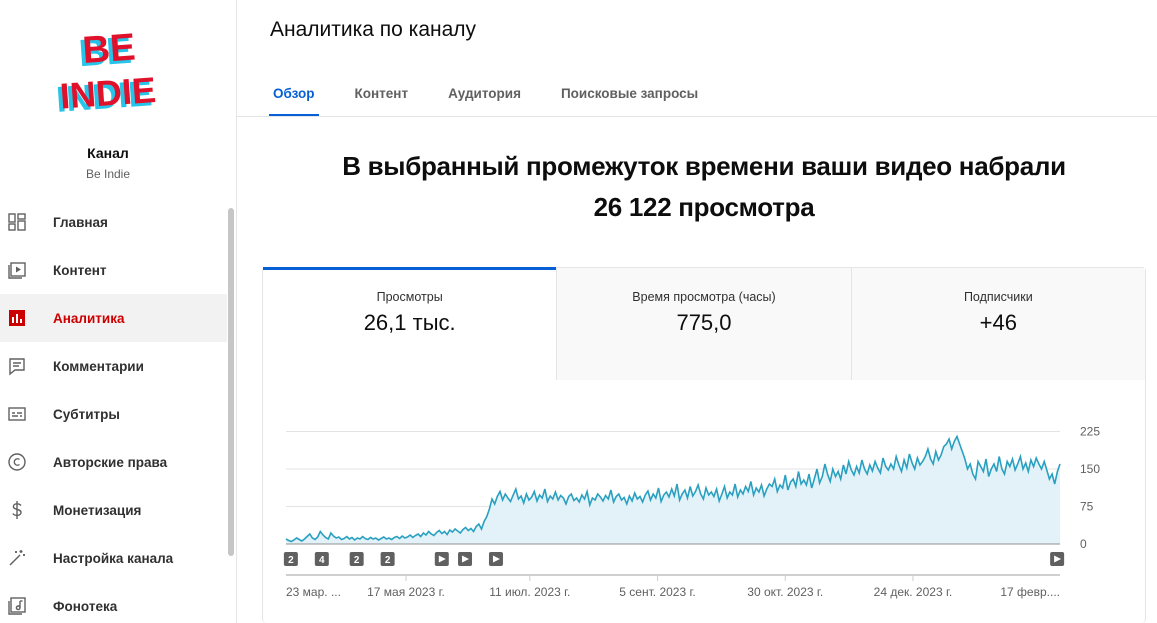  I want to click on metric-views: Просмотры 26,1 тыс., so click(410, 323).